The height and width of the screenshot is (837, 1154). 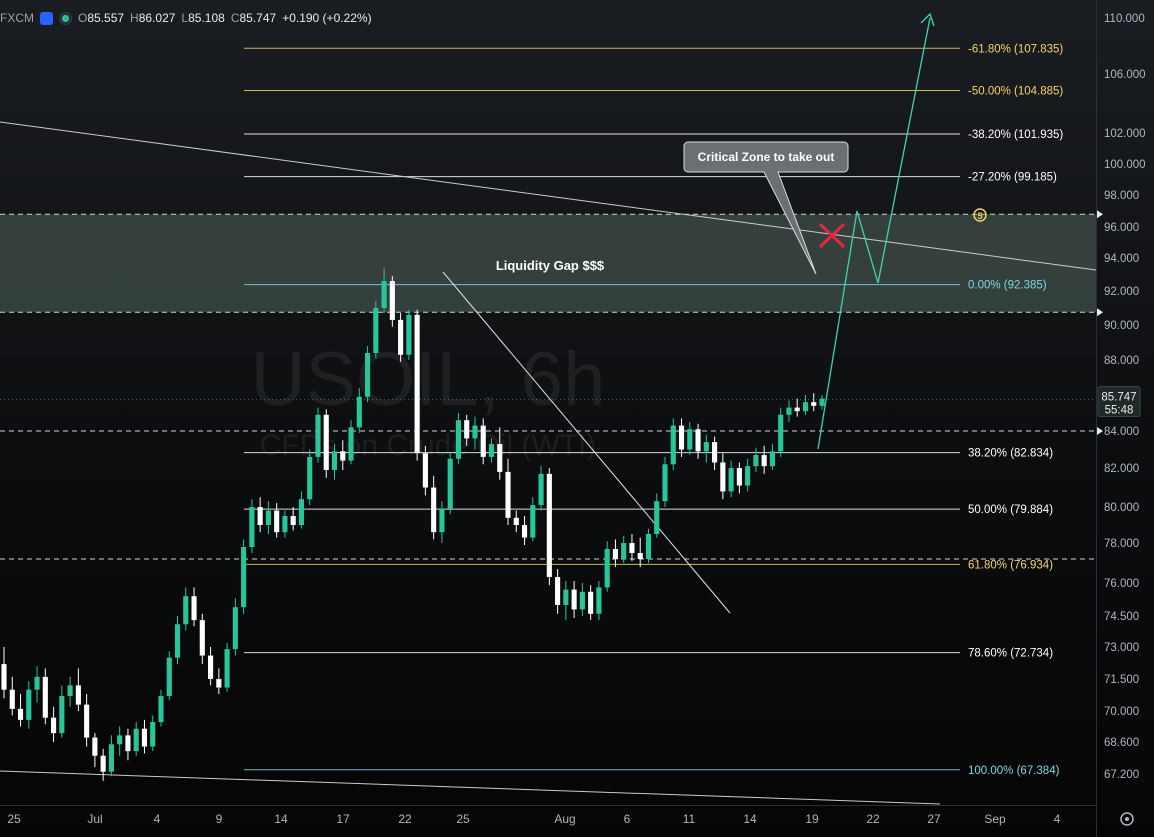 I want to click on y-tick-5: 96.000, so click(x=1121, y=228).